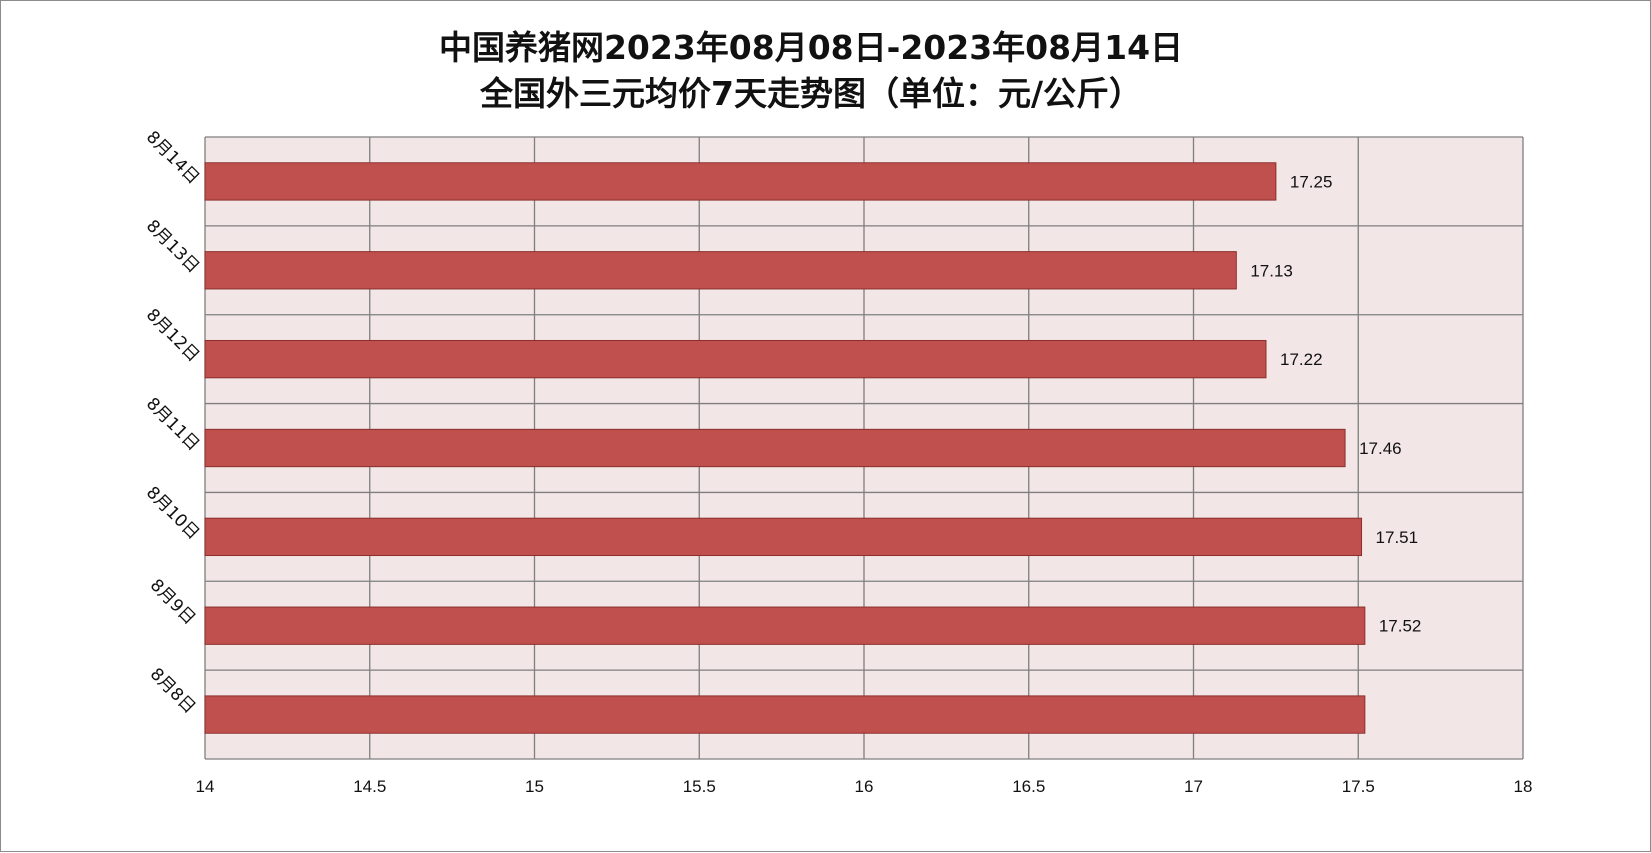 The image size is (1651, 853). What do you see at coordinates (205, 786) in the screenshot?
I see `x-tick-label: 14` at bounding box center [205, 786].